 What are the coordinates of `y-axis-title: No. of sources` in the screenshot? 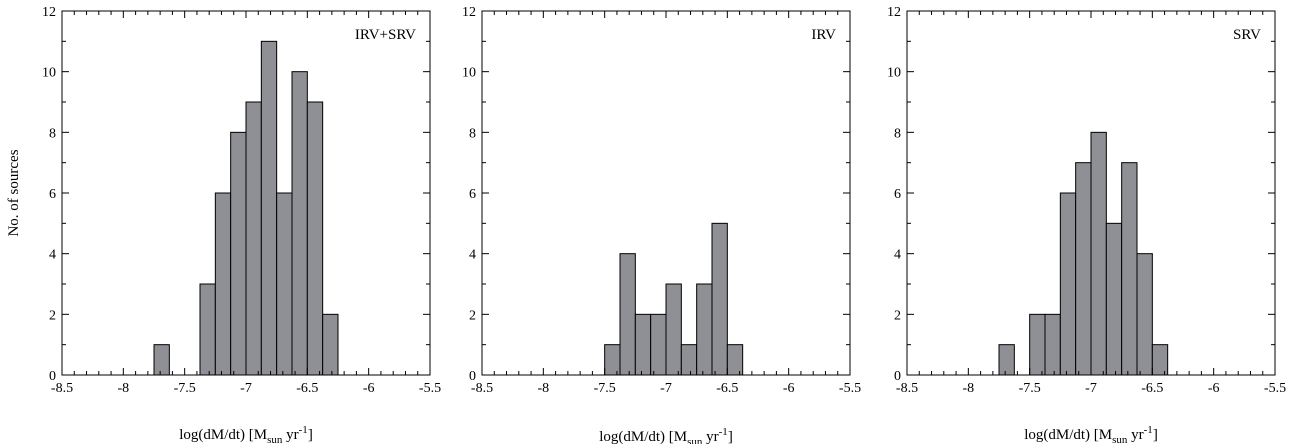 It's located at (14, 192).